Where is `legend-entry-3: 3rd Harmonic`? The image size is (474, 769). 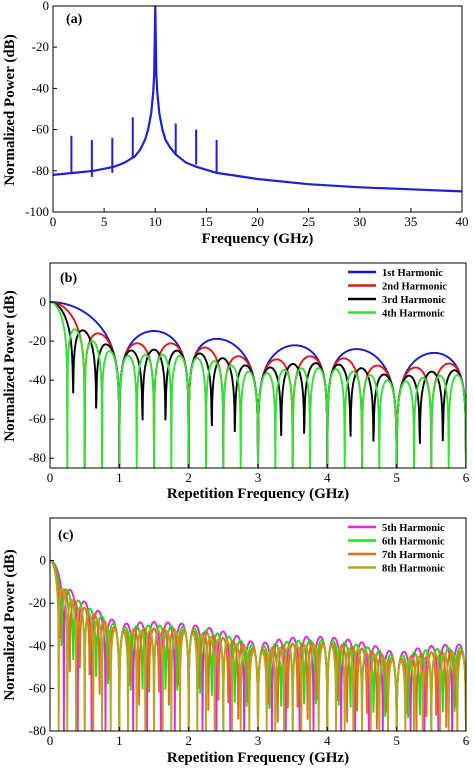
legend-entry-3: 3rd Harmonic is located at coordinates (414, 300).